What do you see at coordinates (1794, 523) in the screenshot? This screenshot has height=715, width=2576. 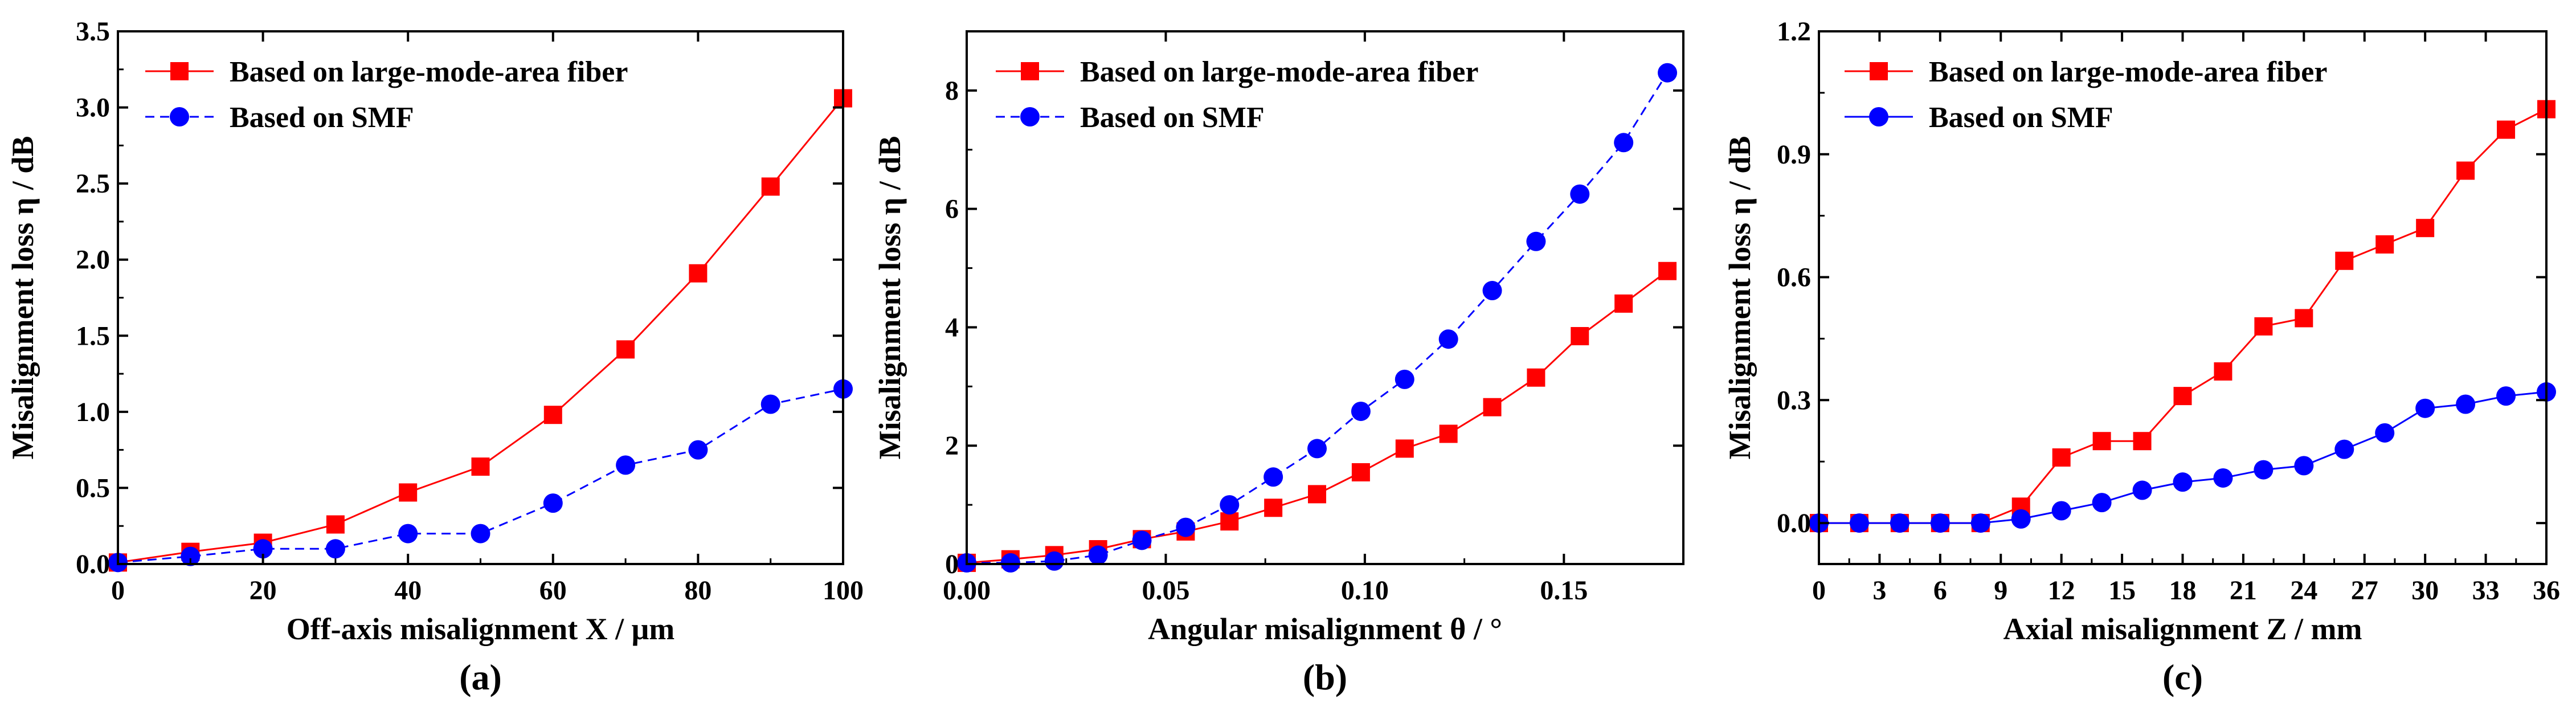 I see `y-tick-label: 0.0` at bounding box center [1794, 523].